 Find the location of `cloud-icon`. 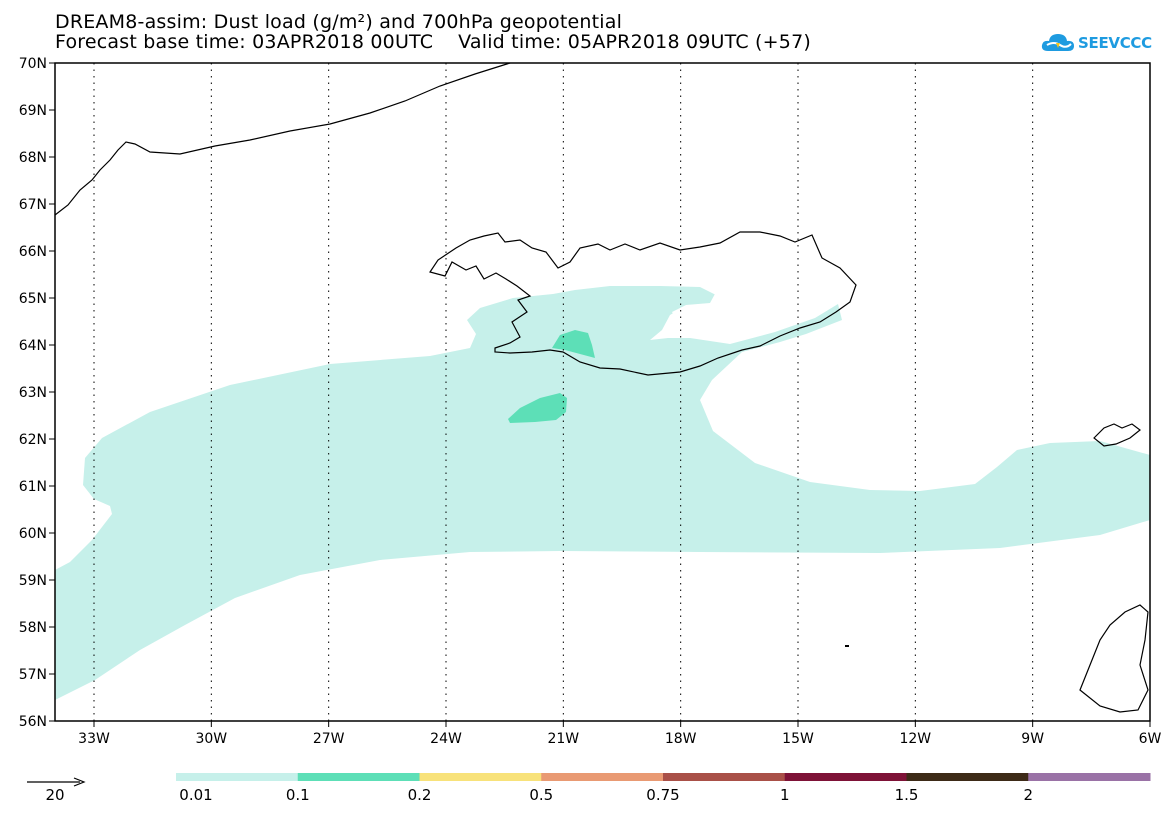

cloud-icon is located at coordinates (1057, 42).